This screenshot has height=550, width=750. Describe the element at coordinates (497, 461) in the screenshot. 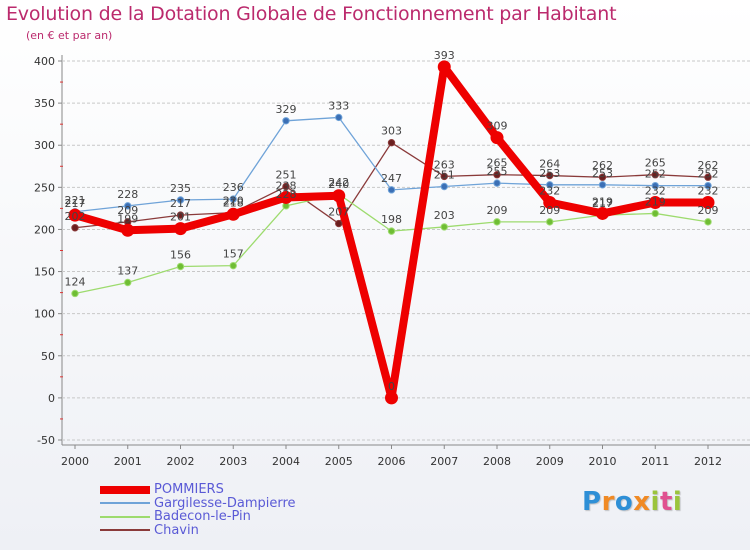

I see `x-tick-label: 2008` at that location.